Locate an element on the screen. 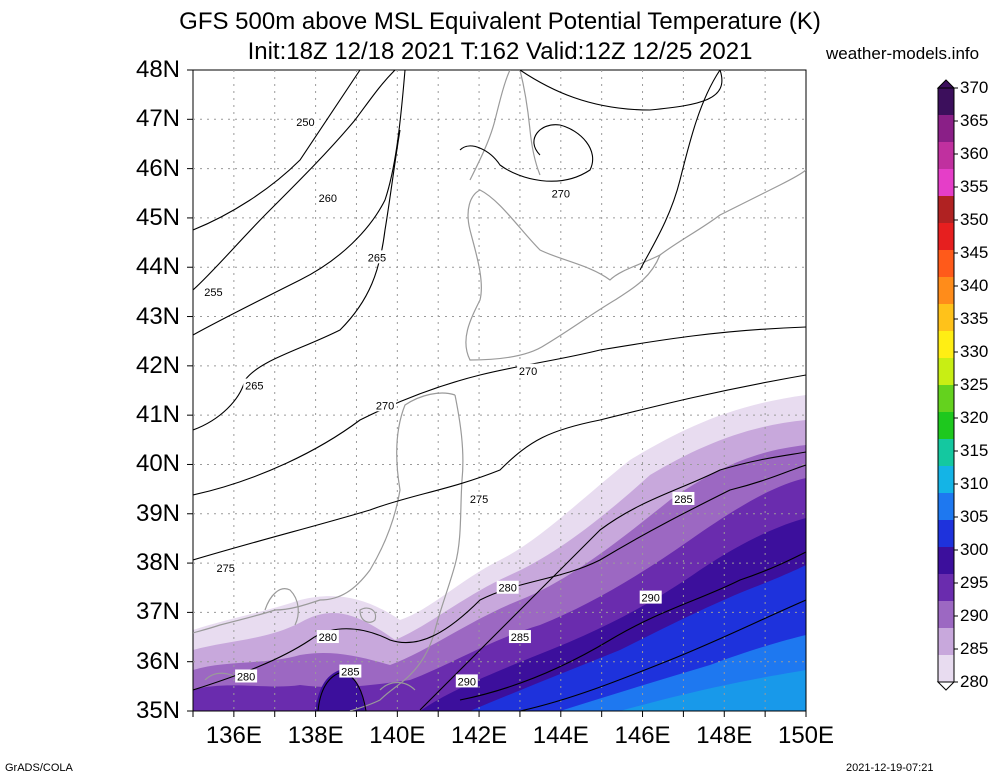  colorbar-label: 360 is located at coordinates (974, 153).